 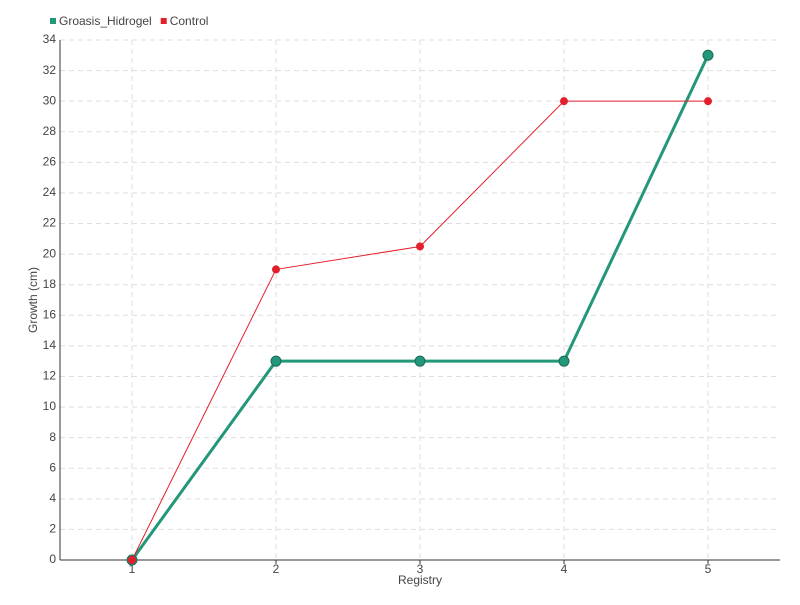 I want to click on y-tick-label: 18, so click(x=50, y=284).